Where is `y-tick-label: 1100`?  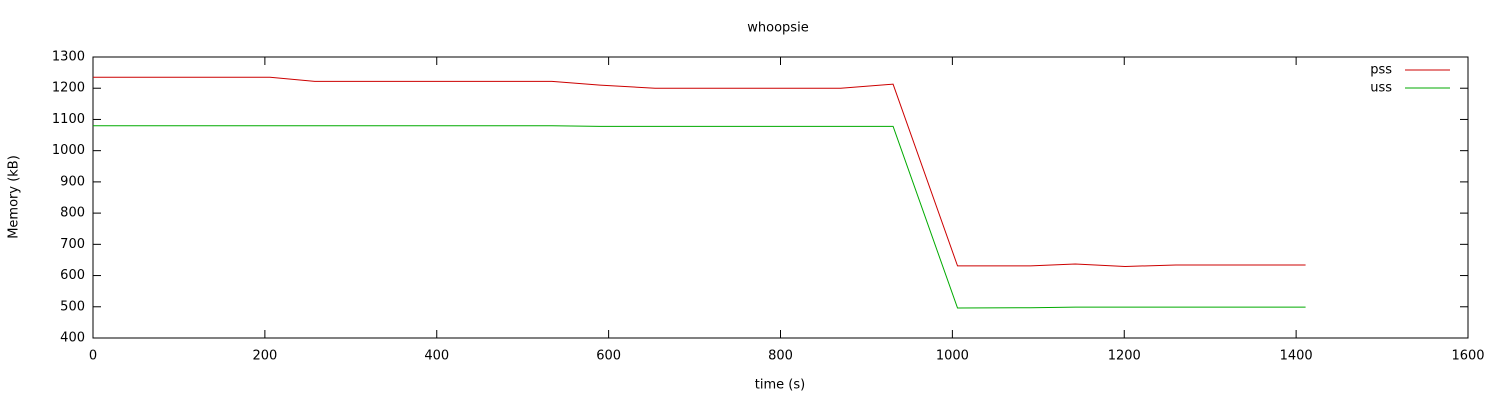 y-tick-label: 1100 is located at coordinates (68, 119).